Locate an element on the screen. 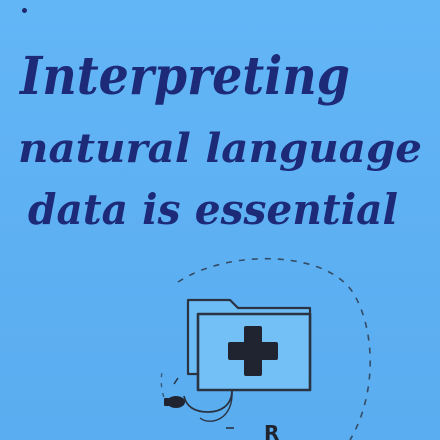 This screenshot has width=440, height=440. plus-icon-horizontal is located at coordinates (253, 351).